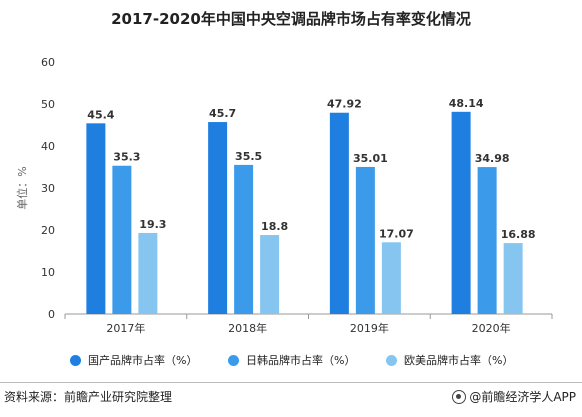 Image resolution: width=582 pixels, height=417 pixels. I want to click on y-tick-label: 10, so click(48, 272).